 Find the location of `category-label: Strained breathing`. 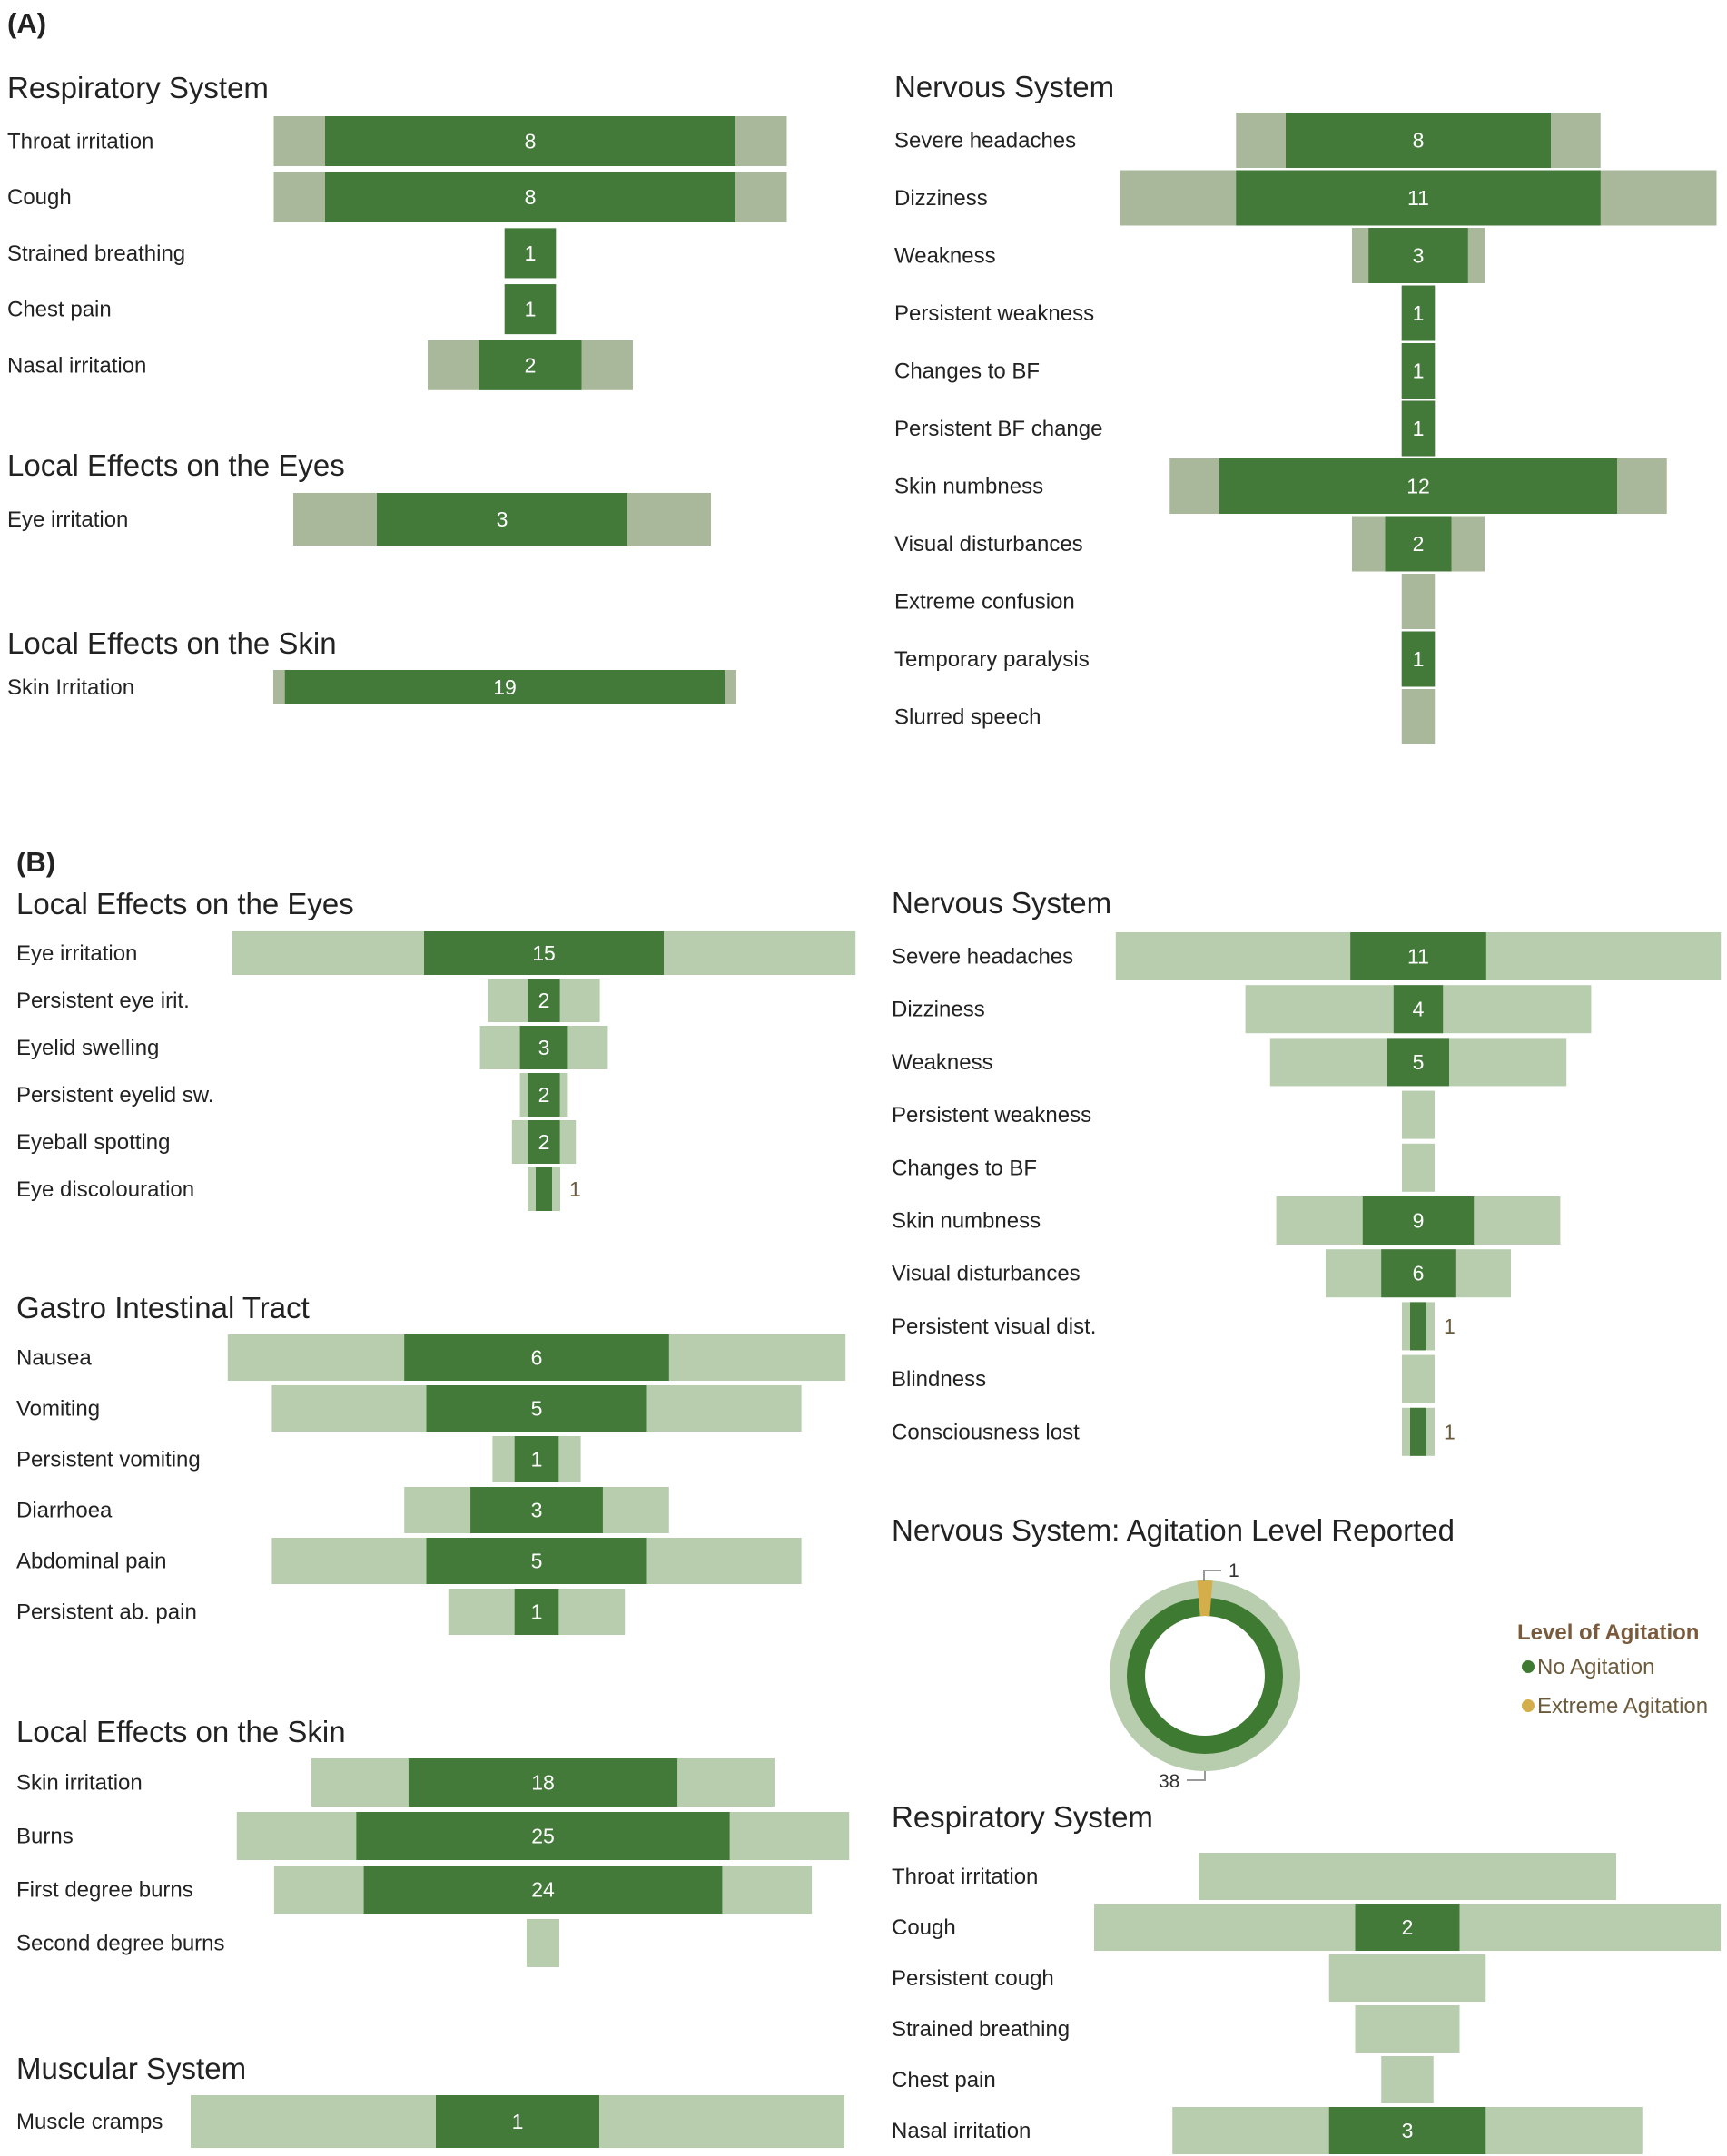

category-label: Strained breathing is located at coordinates (981, 2030).